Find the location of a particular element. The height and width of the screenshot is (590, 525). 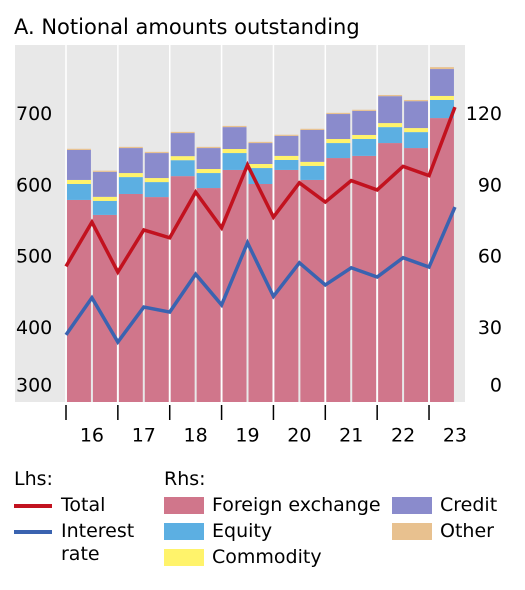

x-tick-label: 16 is located at coordinates (92, 436).